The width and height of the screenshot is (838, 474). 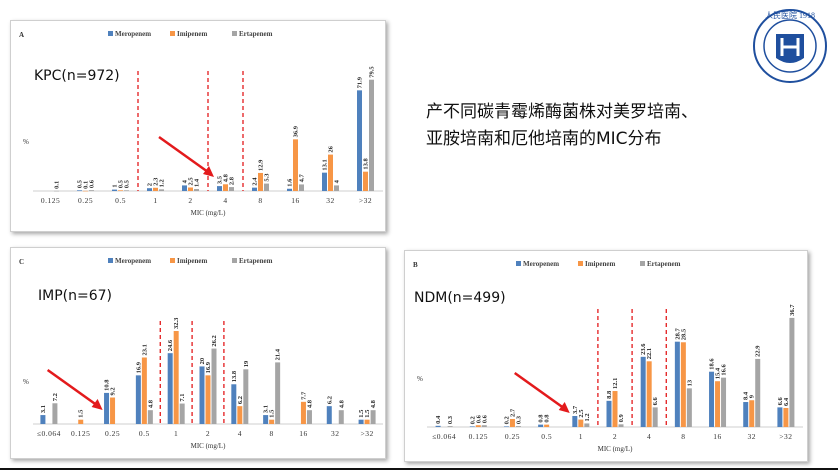 What do you see at coordinates (752, 396) in the screenshot?
I see `data-label: 9` at bounding box center [752, 396].